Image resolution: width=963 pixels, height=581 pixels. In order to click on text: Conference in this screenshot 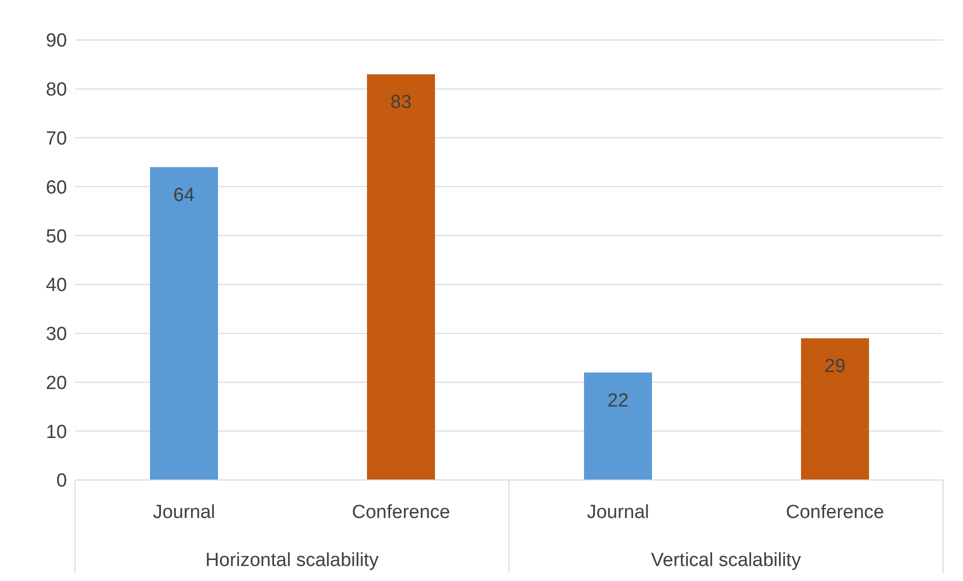, I will do `click(835, 512)`.